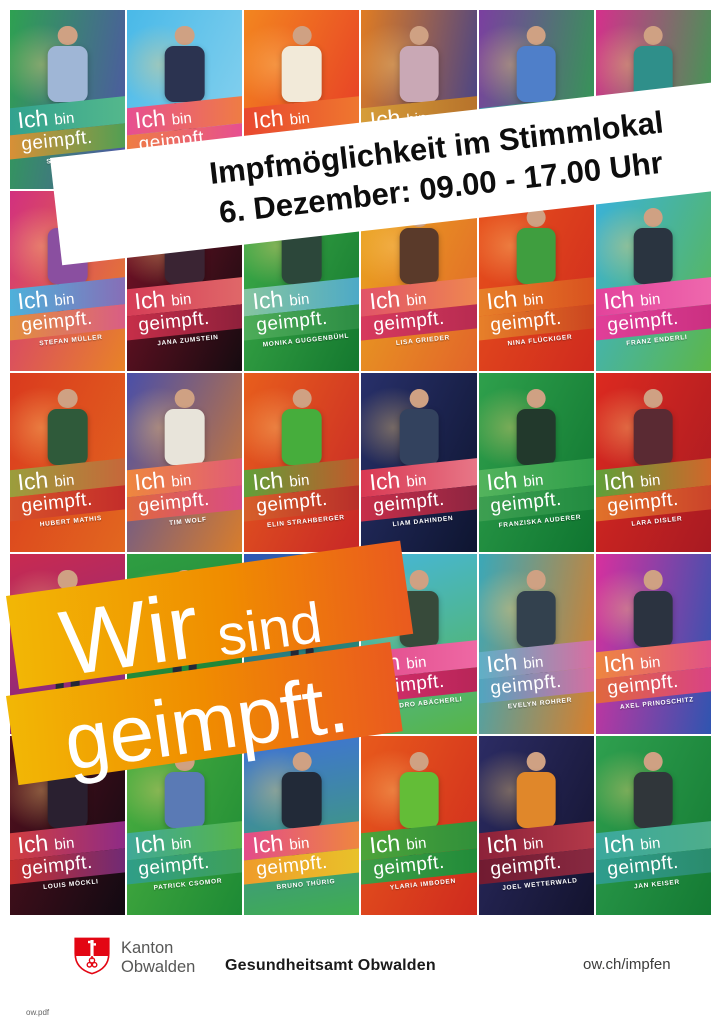 This screenshot has width=721, height=1020. I want to click on ich-bin-geimpft-label: Ich bin geimpft. JANA ZUMSTEIN, so click(185, 313).